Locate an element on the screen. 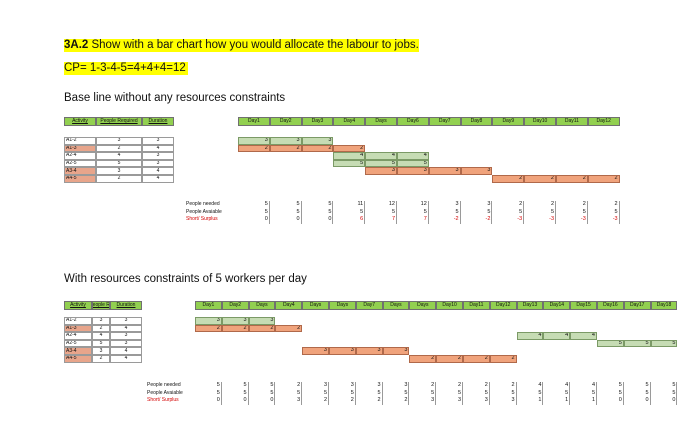  baseline-bar-cell: 3 is located at coordinates (413, 171).